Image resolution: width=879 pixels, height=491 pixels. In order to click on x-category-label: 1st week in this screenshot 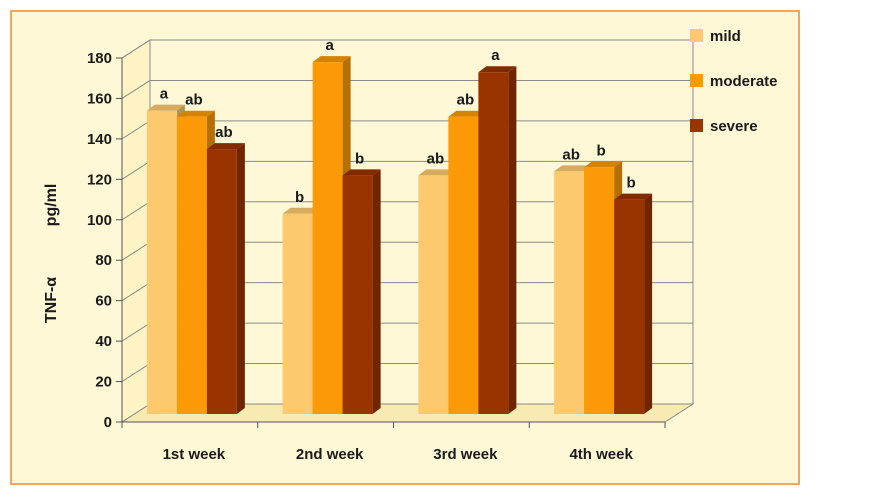, I will do `click(194, 454)`.